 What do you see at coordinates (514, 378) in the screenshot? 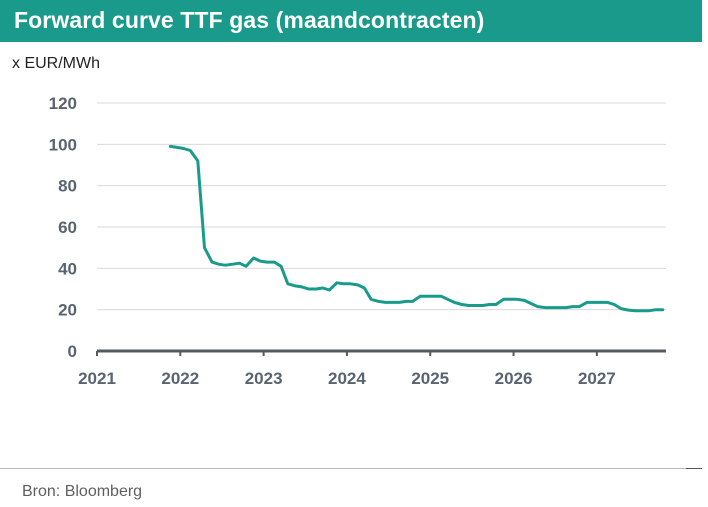
I see `x-tick-label: 2026` at bounding box center [514, 378].